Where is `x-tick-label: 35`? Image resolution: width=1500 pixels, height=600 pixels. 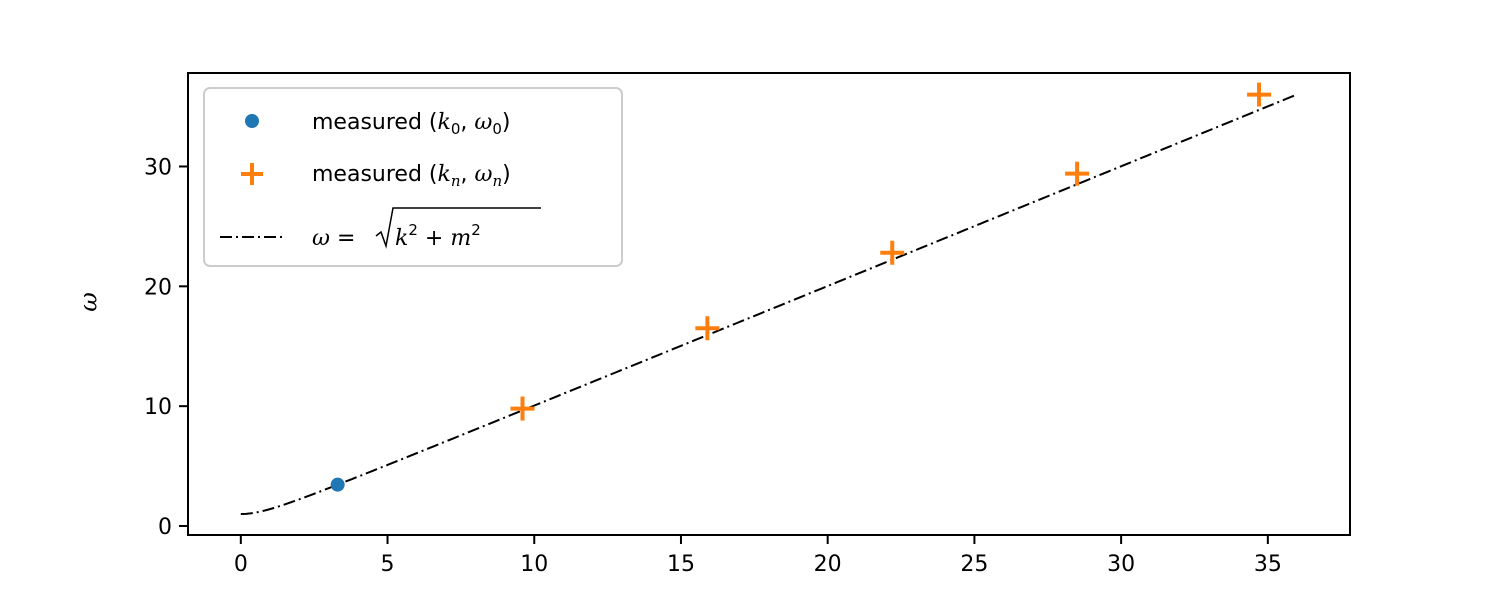
x-tick-label: 35 is located at coordinates (1268, 564).